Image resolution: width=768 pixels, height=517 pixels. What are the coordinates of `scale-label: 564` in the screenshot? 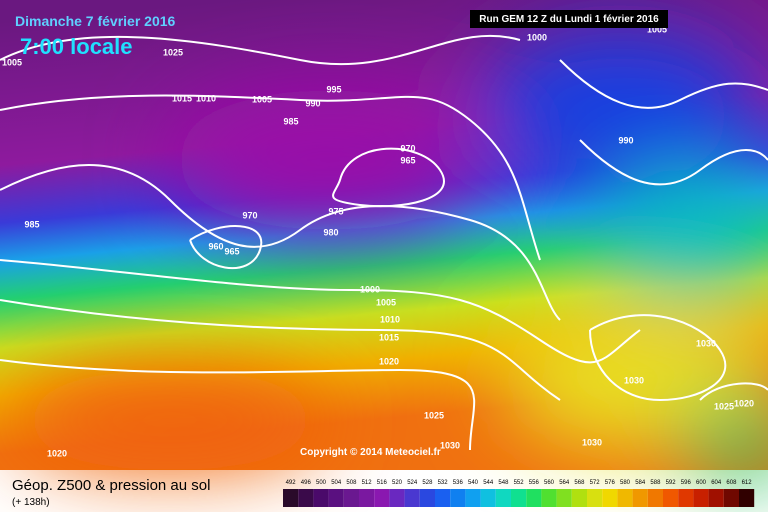 It's located at (564, 483).